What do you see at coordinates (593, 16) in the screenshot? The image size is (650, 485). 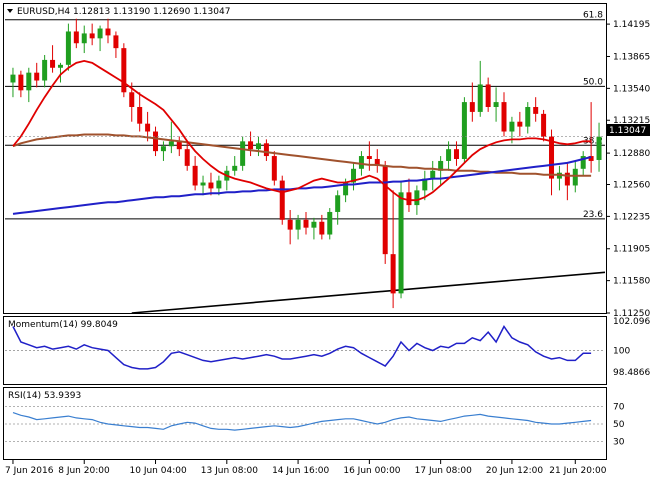 I see `fib-level-label: 61.8` at bounding box center [593, 16].